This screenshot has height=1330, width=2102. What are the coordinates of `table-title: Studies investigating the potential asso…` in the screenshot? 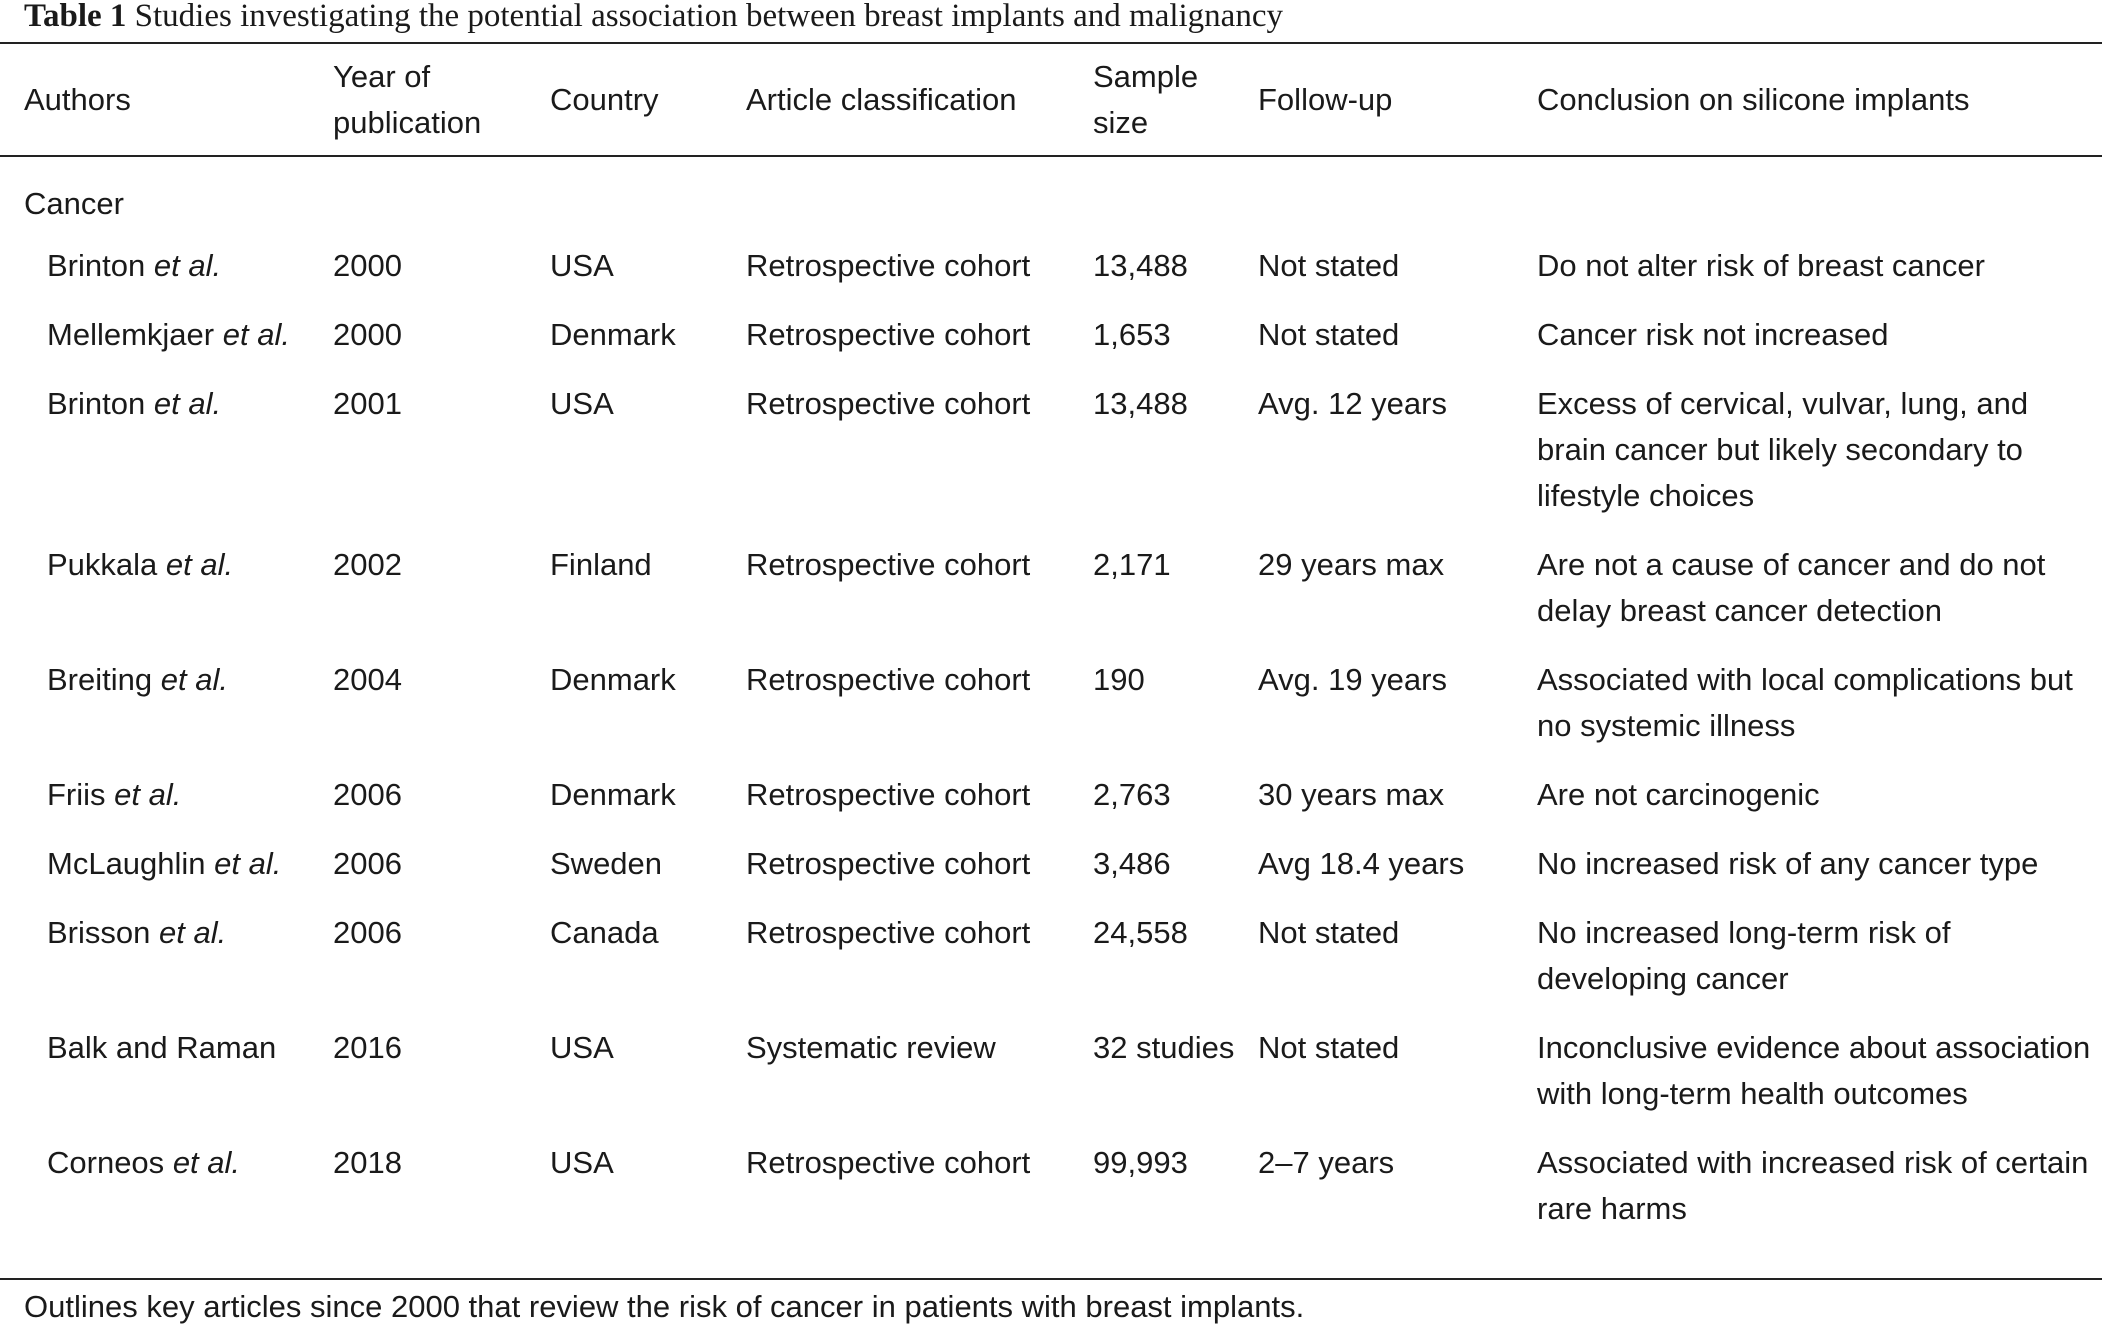 It's located at (708, 17).